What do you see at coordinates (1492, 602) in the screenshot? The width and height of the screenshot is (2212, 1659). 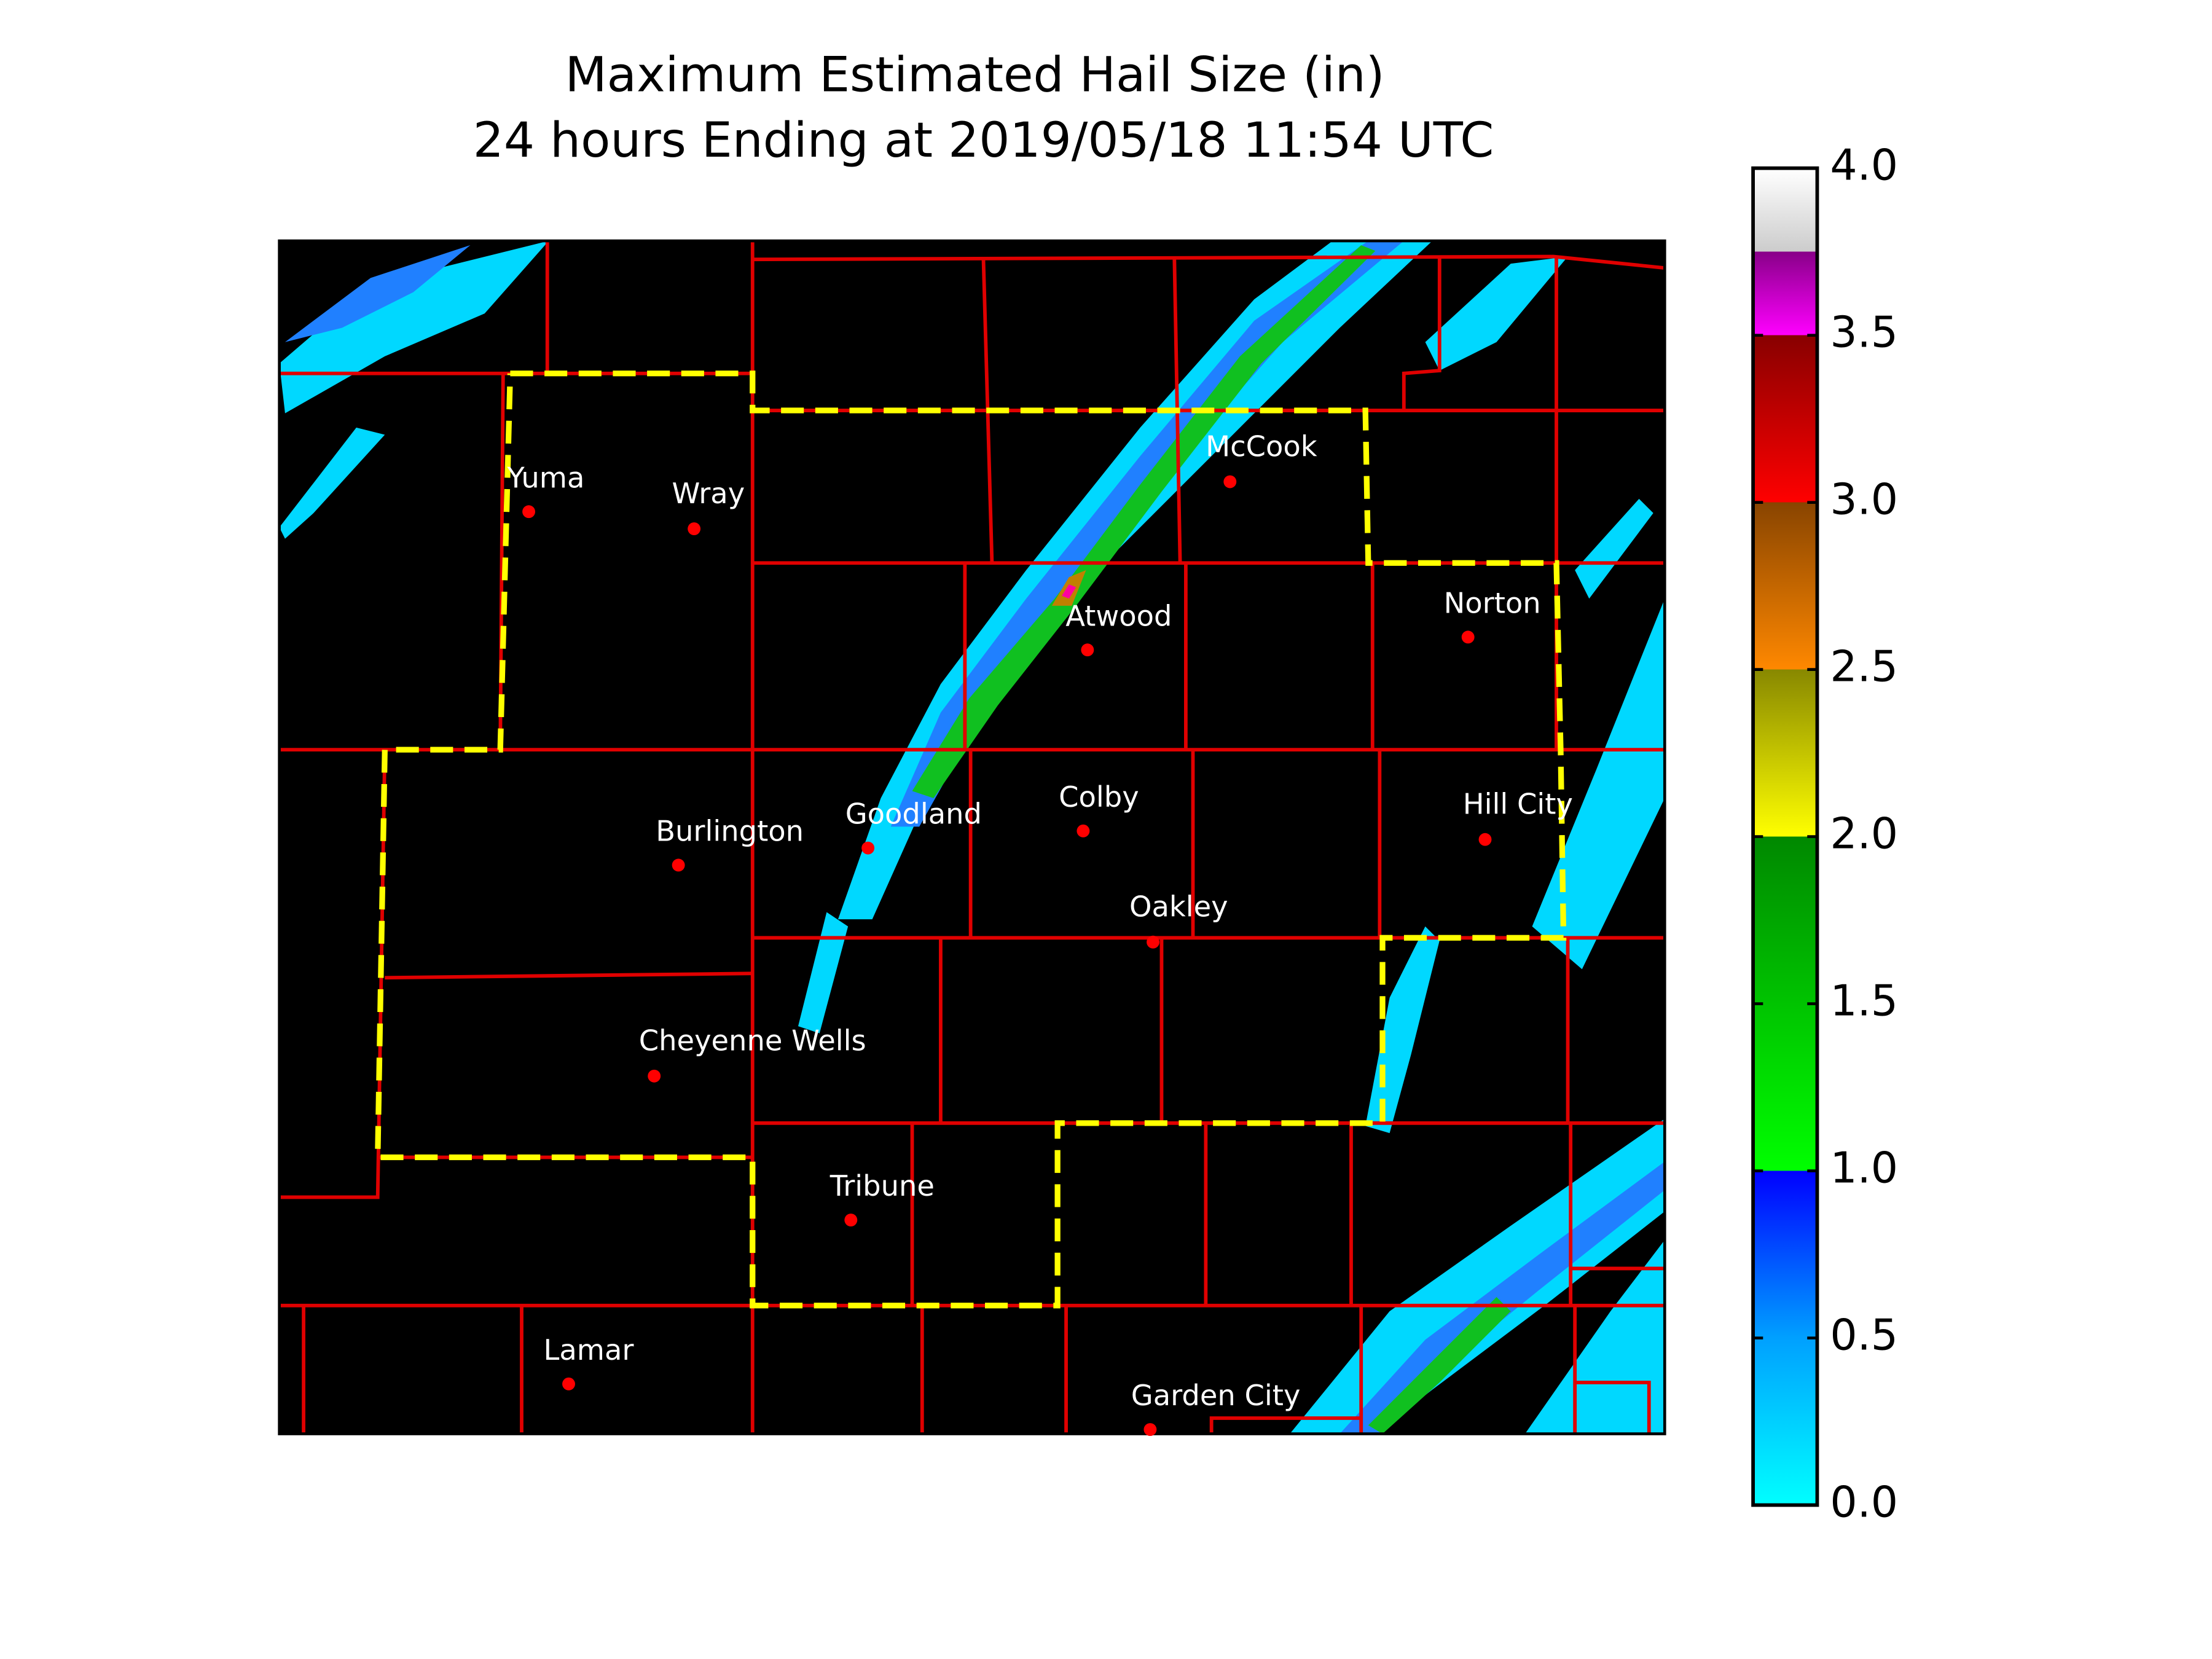 I see `city-label: Norton` at bounding box center [1492, 602].